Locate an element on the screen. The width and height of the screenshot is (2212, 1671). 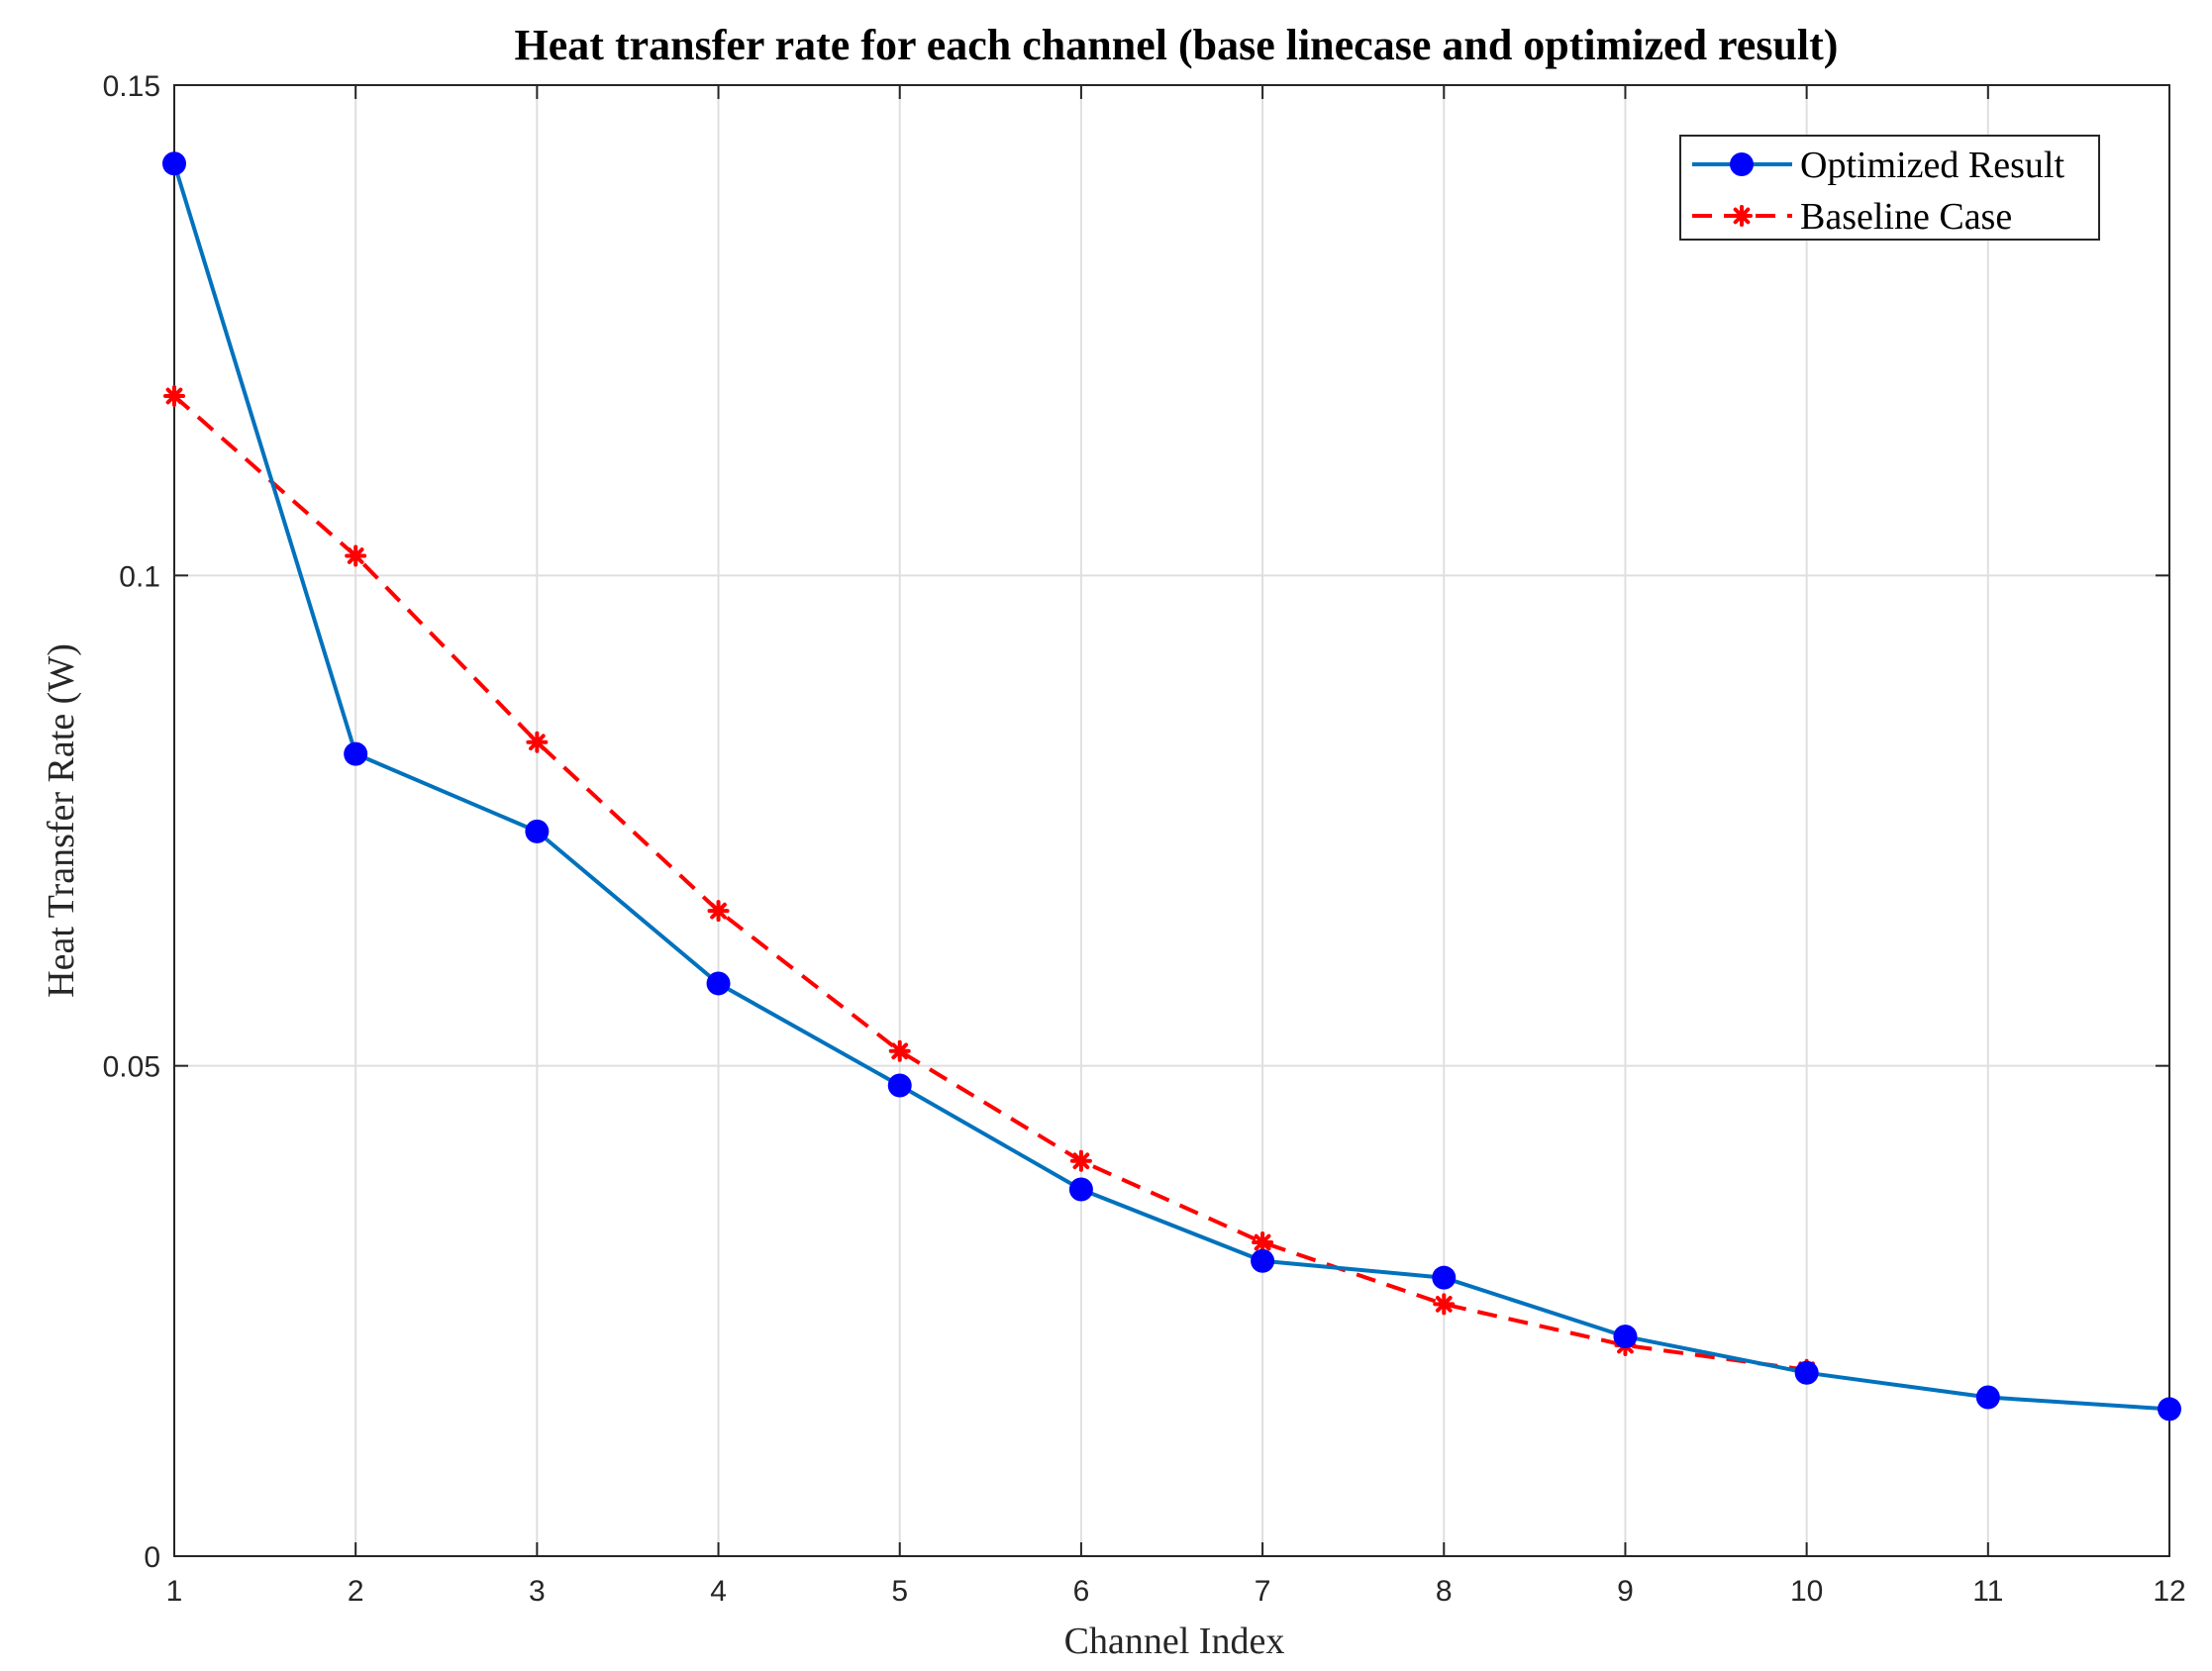
y-axis-label: Heat Transfer Rate (W) is located at coordinates (61, 820).